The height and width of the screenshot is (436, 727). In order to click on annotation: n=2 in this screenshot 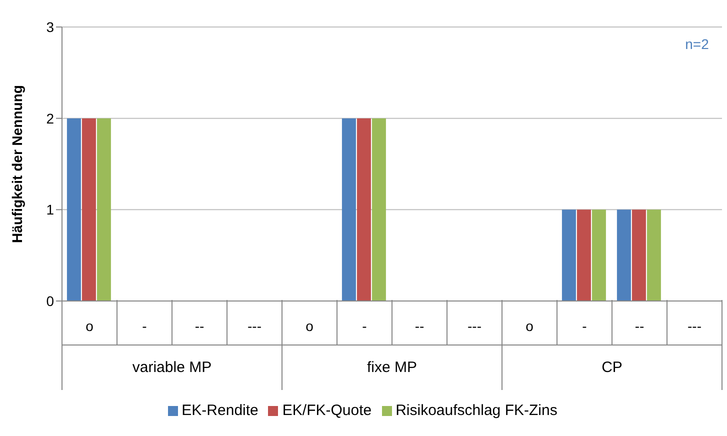, I will do `click(697, 44)`.